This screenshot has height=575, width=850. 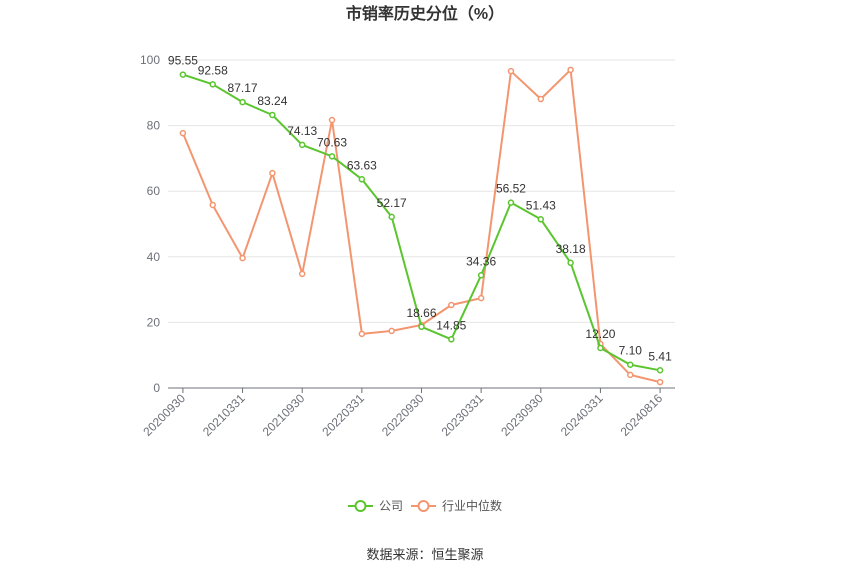 What do you see at coordinates (571, 249) in the screenshot?
I see `data-label: 38.18` at bounding box center [571, 249].